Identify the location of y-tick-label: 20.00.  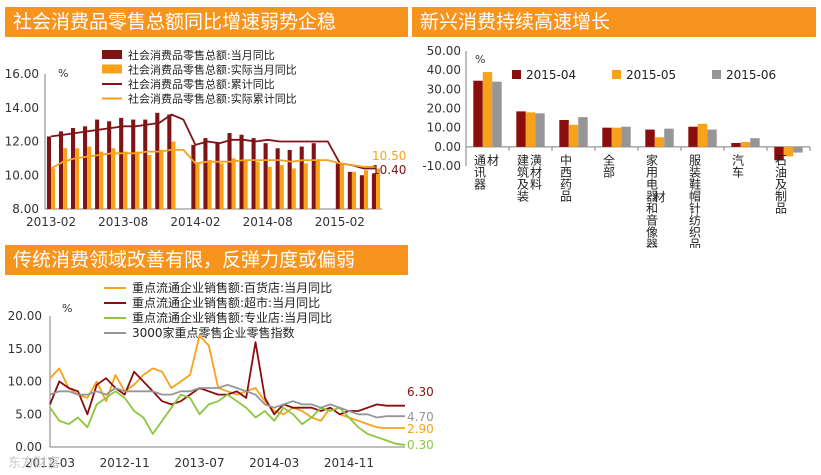
(444, 109).